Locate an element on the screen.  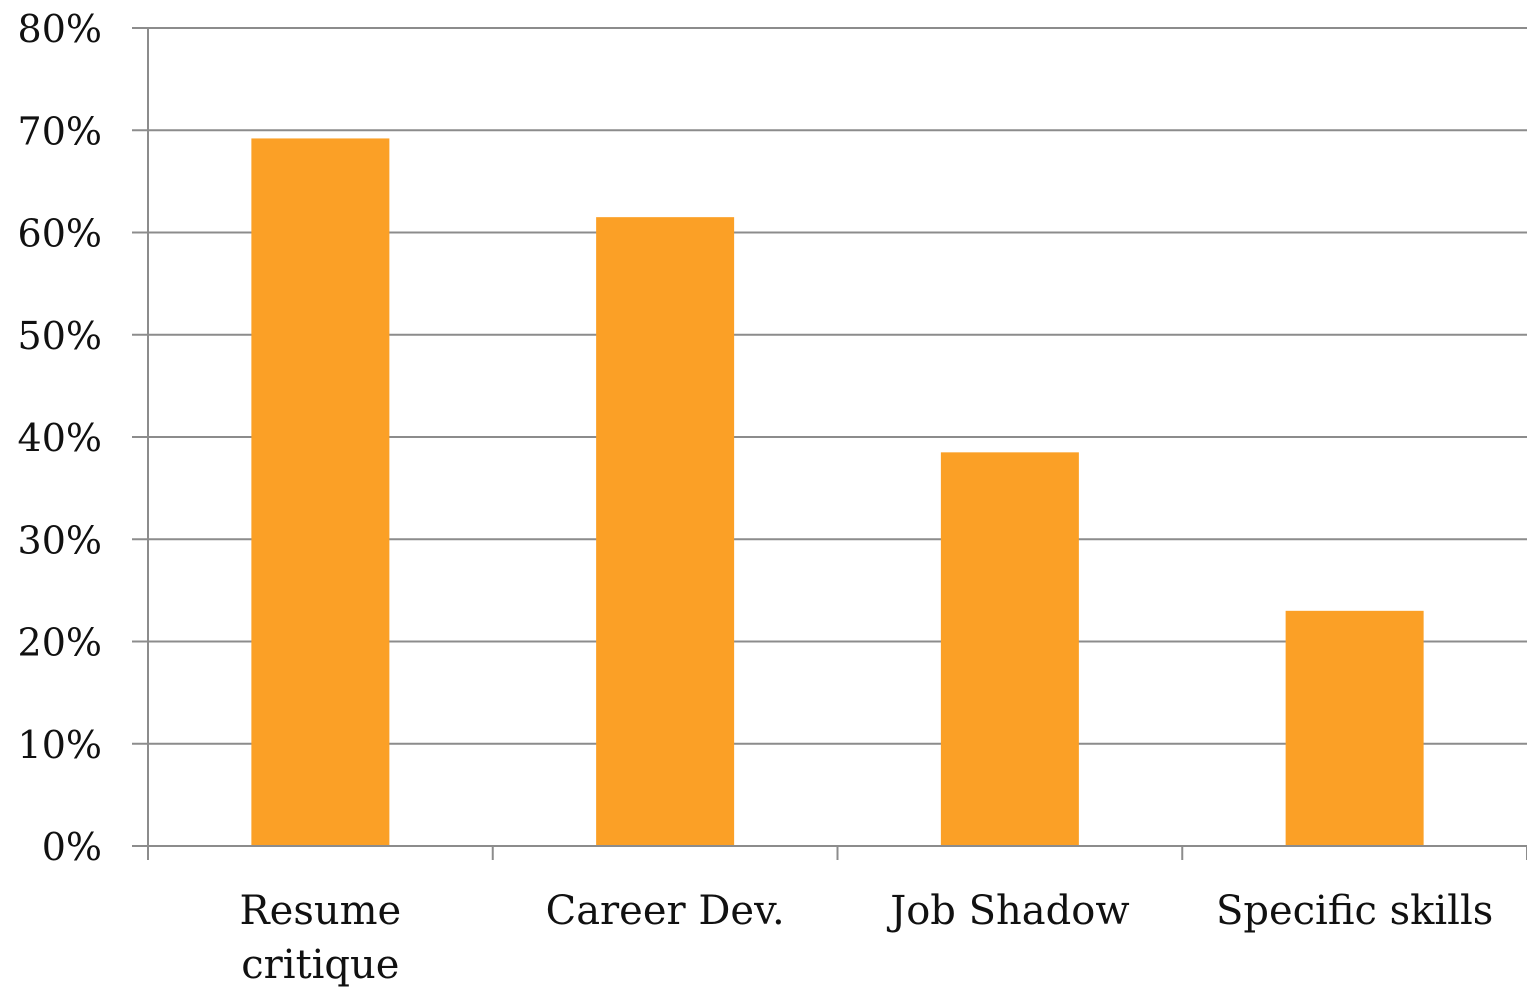
x-category-label-line: Specific skills is located at coordinates (1354, 911).